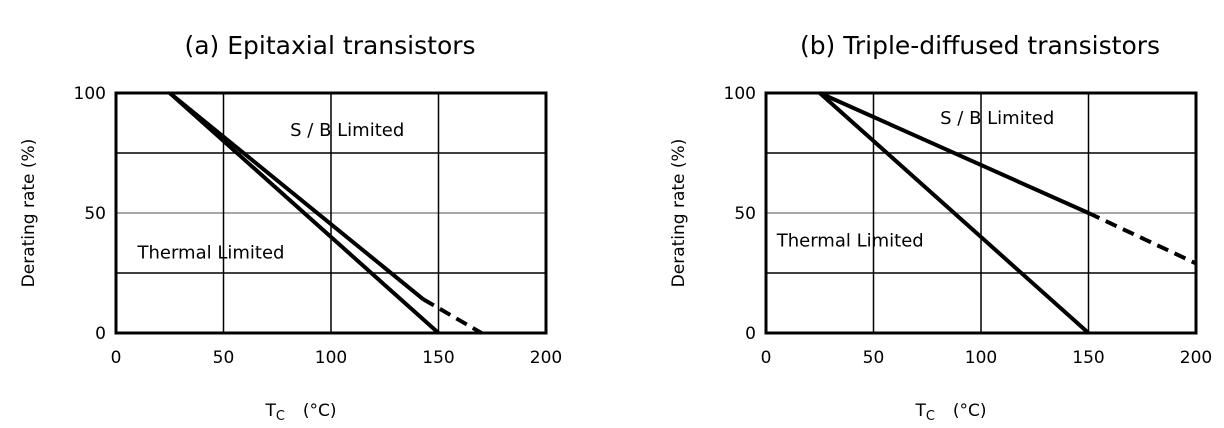 Image resolution: width=1224 pixels, height=428 pixels. What do you see at coordinates (329, 45) in the screenshot?
I see `chart-title: (a) Epitaxial transistors` at bounding box center [329, 45].